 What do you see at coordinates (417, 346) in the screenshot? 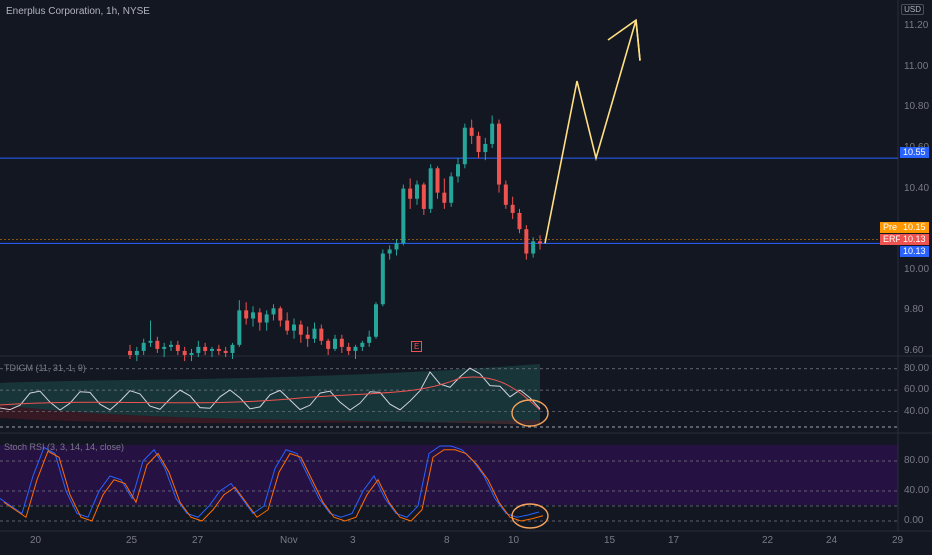
I see `earnings-marker: E` at bounding box center [417, 346].